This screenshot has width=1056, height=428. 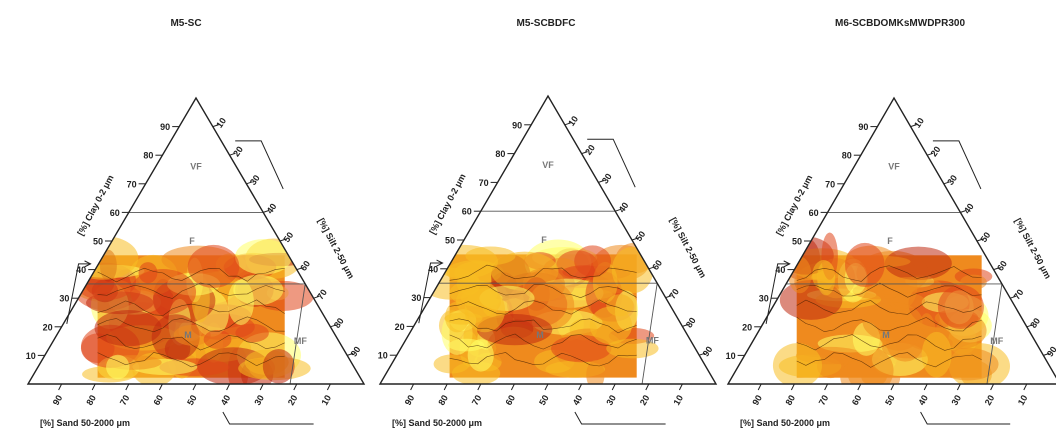 What do you see at coordinates (652, 341) in the screenshot?
I see `class-label: MF` at bounding box center [652, 341].